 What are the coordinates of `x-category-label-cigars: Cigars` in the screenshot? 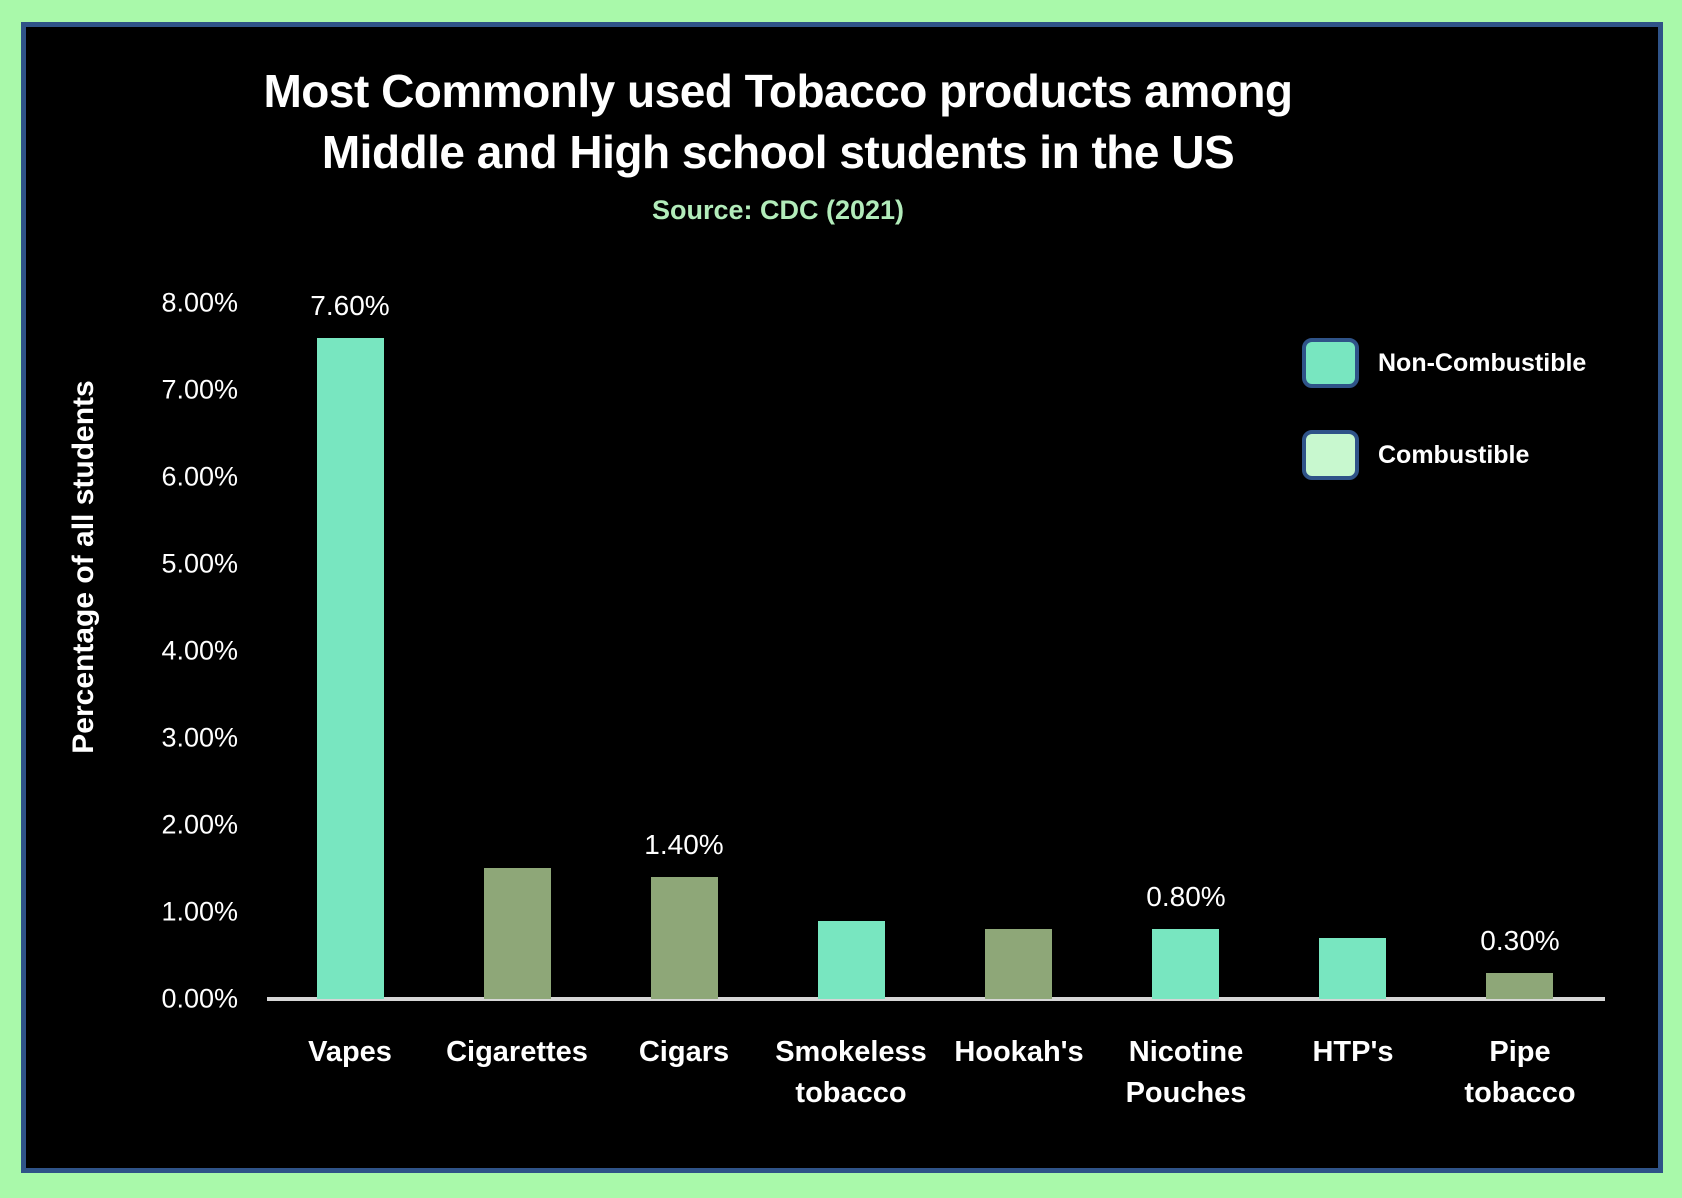 It's located at (684, 1052).